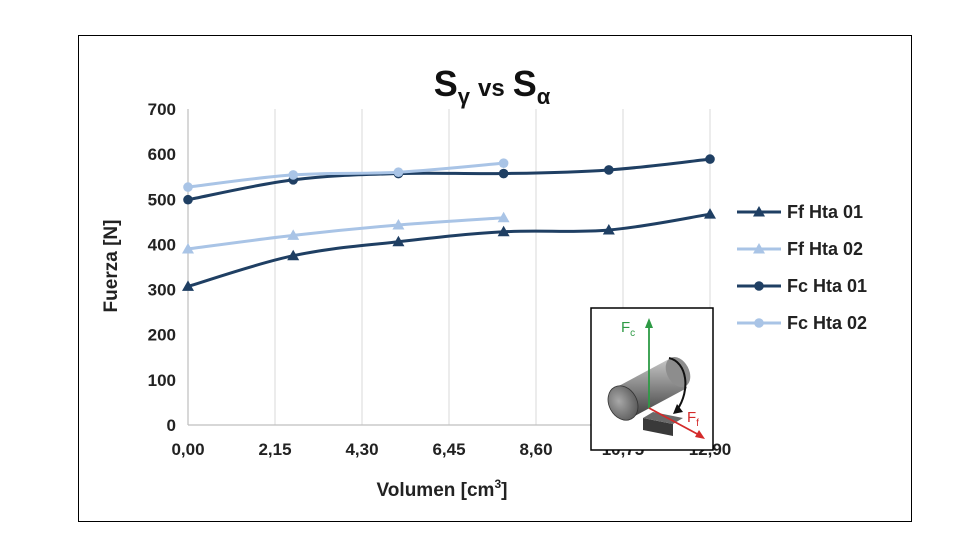 This screenshot has height=560, width=980. Describe the element at coordinates (652, 379) in the screenshot. I see `inset-illustration: Fc Ff` at that location.